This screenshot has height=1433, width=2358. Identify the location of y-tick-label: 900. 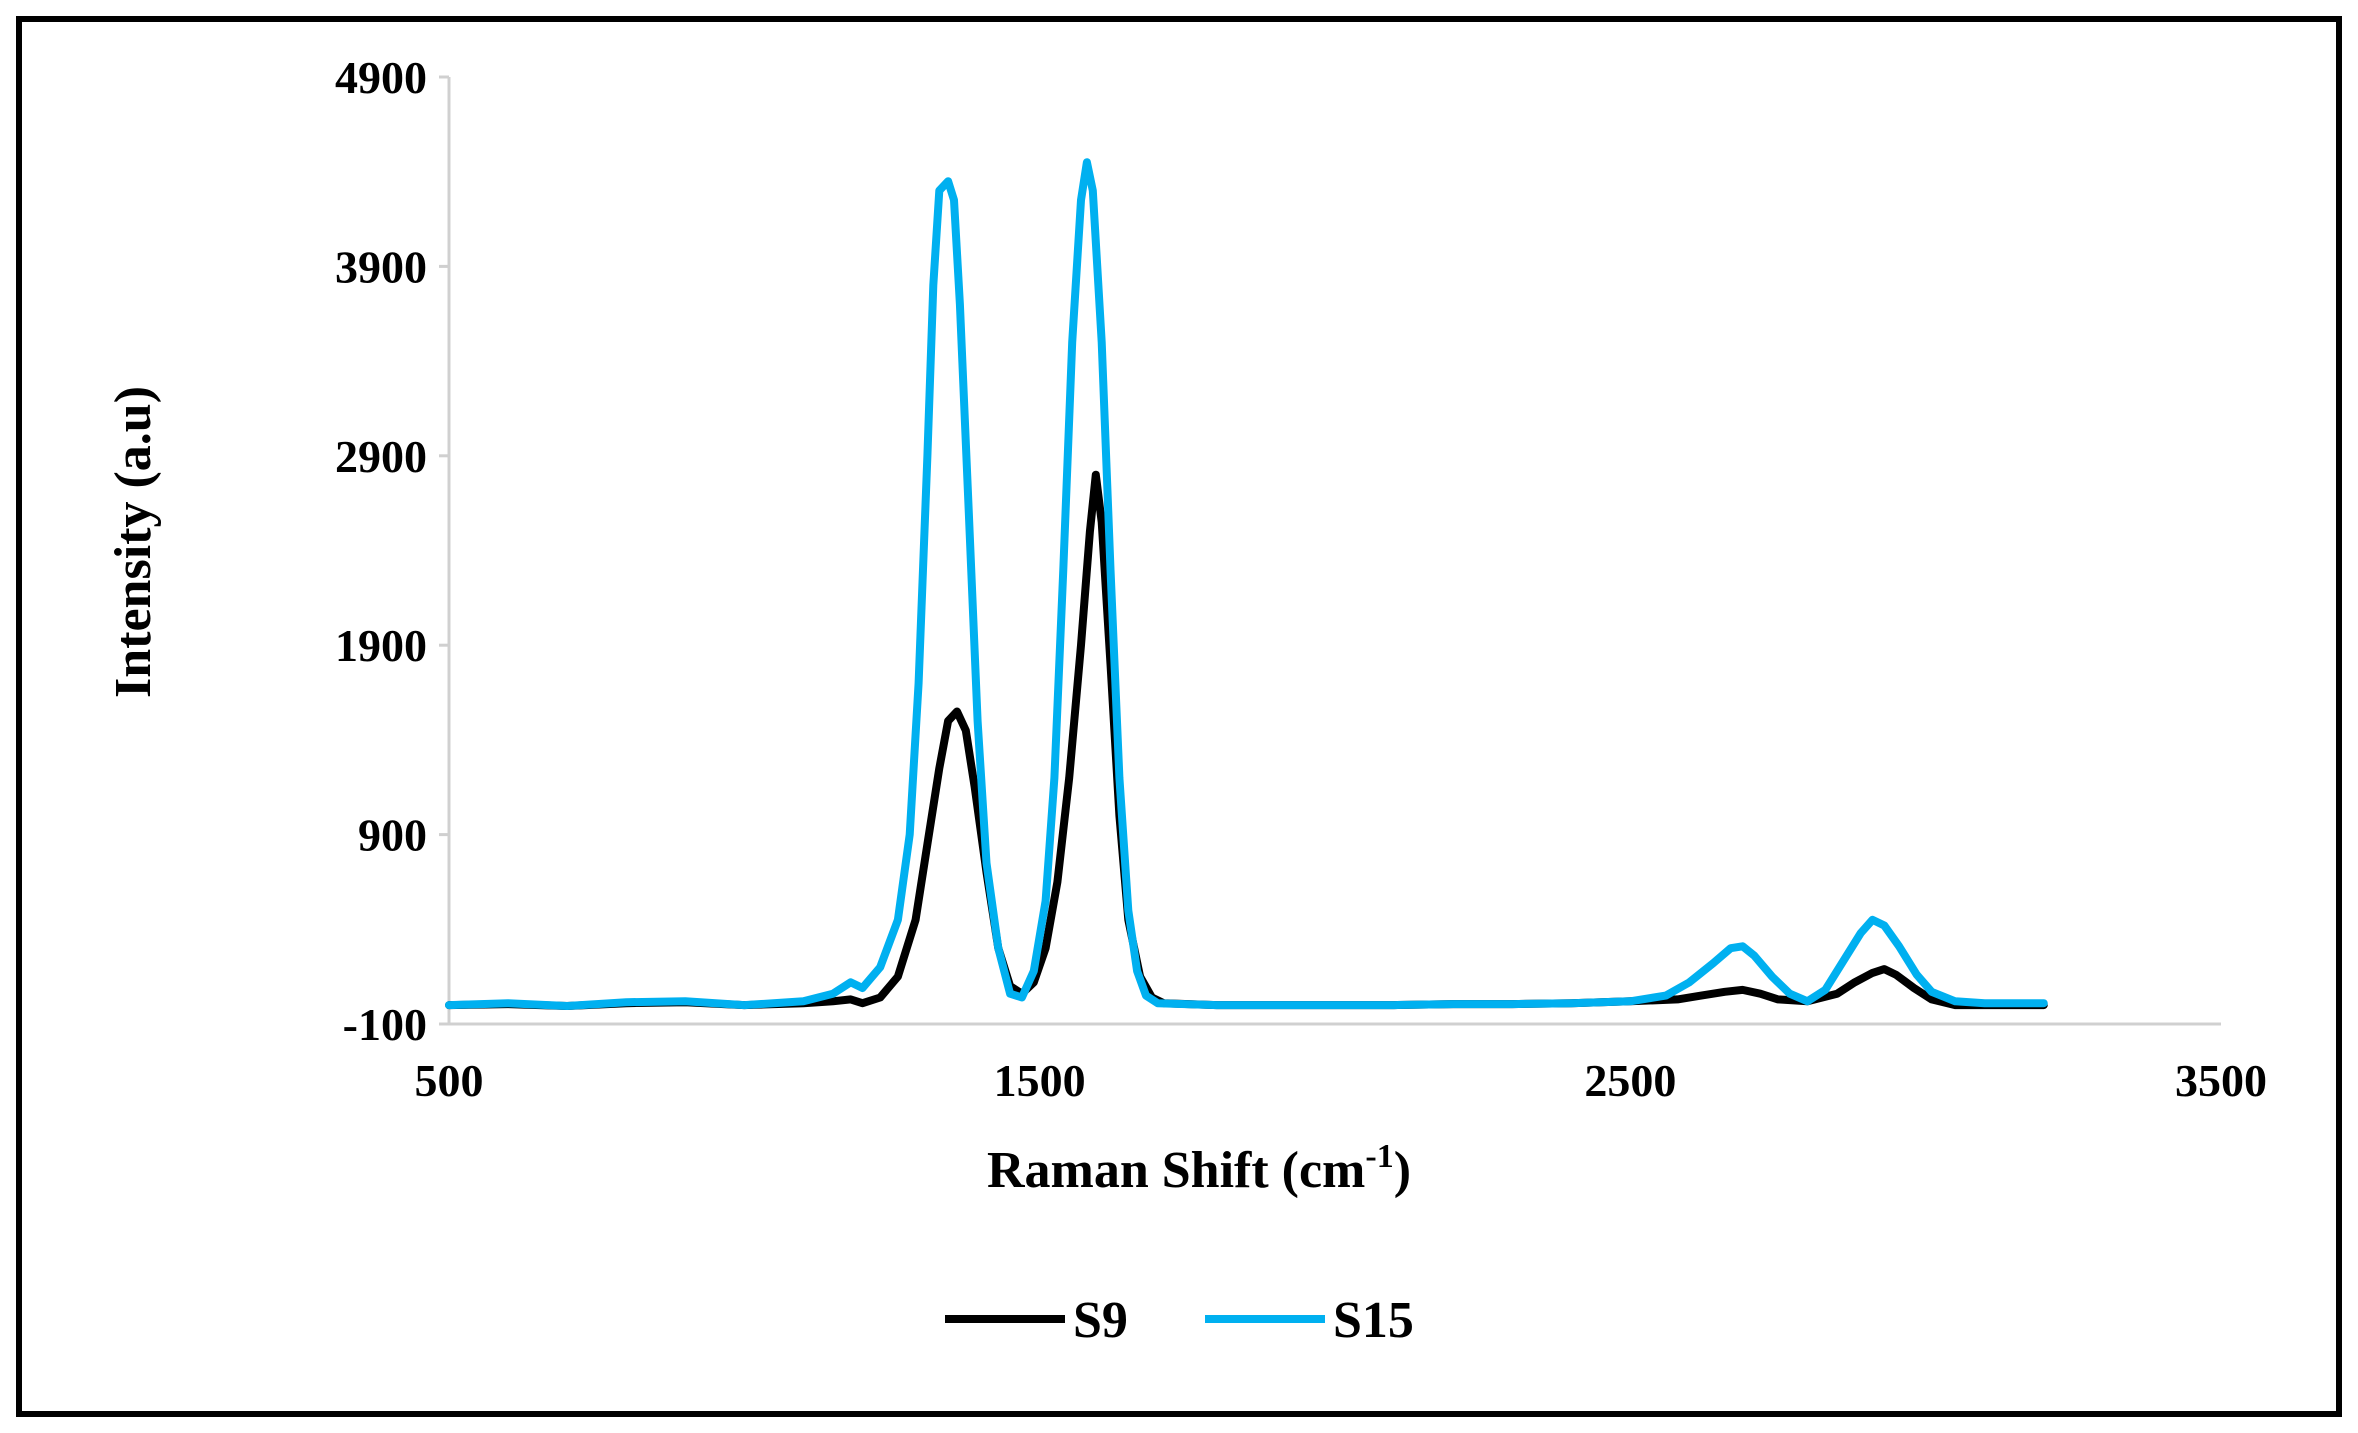
(392, 835).